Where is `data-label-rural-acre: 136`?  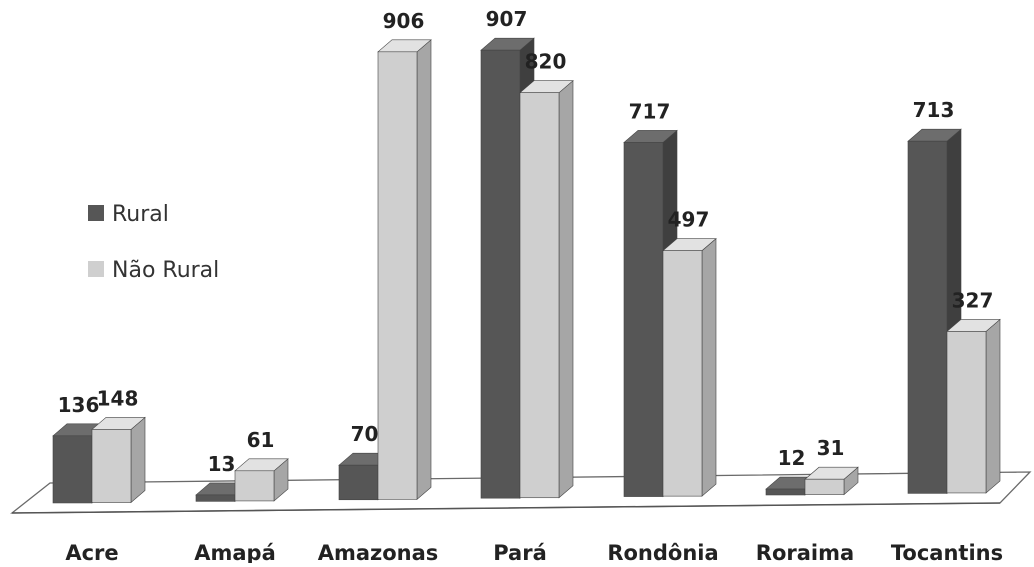 data-label-rural-acre: 136 is located at coordinates (79, 405).